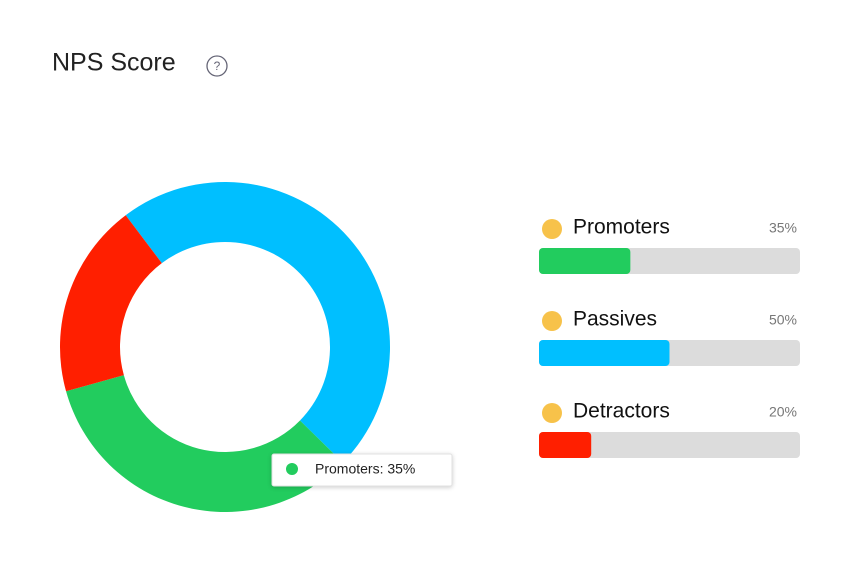 This screenshot has width=860, height=572. Describe the element at coordinates (783, 228) in the screenshot. I see `legend-value: 35%` at that location.